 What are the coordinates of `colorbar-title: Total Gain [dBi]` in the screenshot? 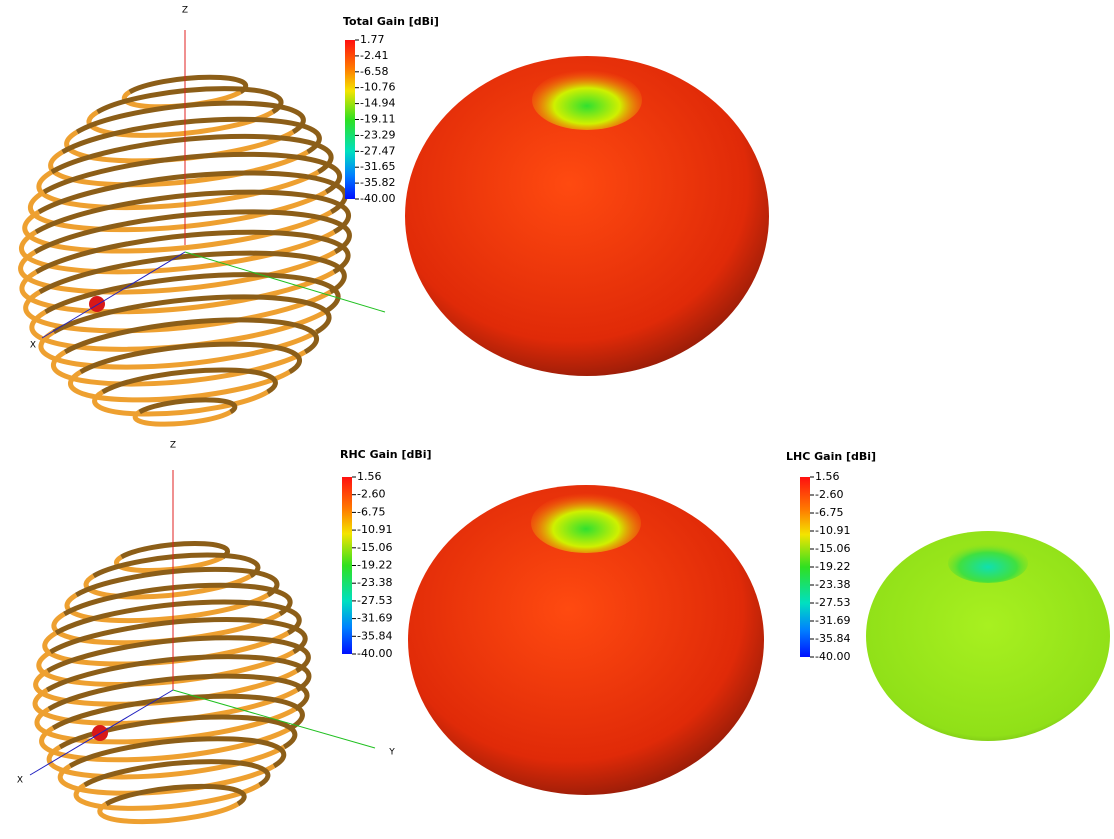 It's located at (391, 21).